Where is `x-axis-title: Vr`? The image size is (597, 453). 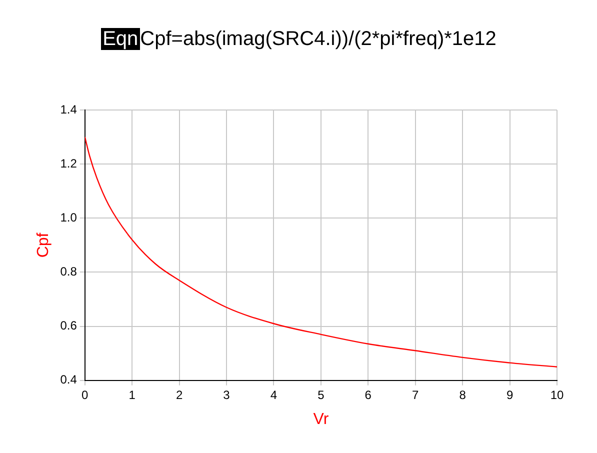 x-axis-title: Vr is located at coordinates (321, 419).